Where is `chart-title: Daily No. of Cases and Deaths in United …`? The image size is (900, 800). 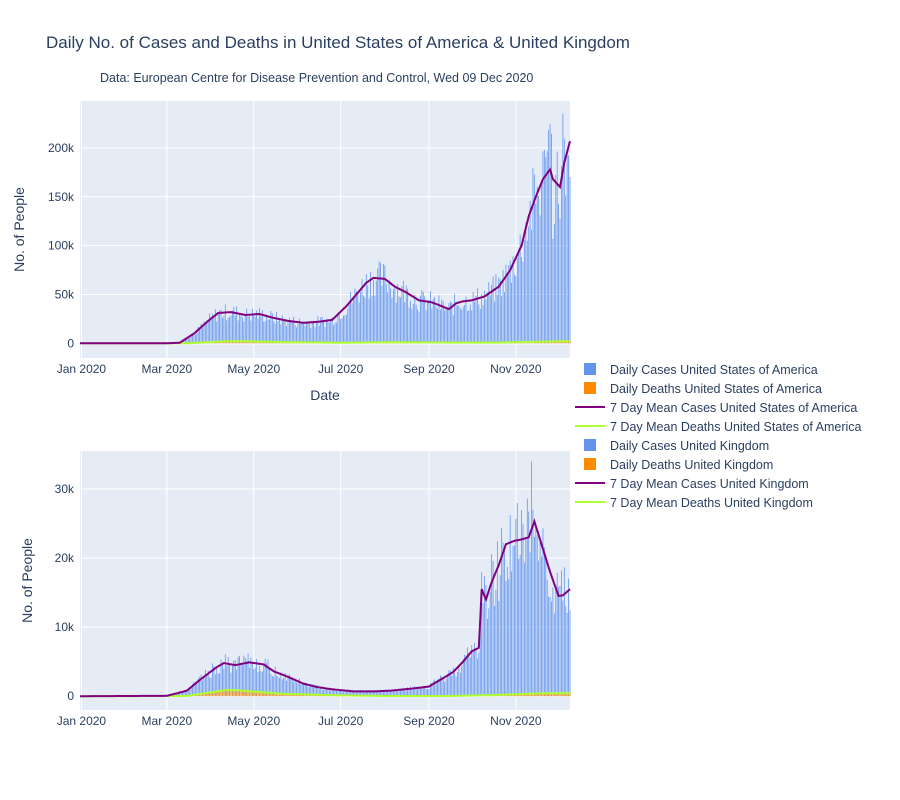 chart-title: Daily No. of Cases and Deaths in United … is located at coordinates (338, 42).